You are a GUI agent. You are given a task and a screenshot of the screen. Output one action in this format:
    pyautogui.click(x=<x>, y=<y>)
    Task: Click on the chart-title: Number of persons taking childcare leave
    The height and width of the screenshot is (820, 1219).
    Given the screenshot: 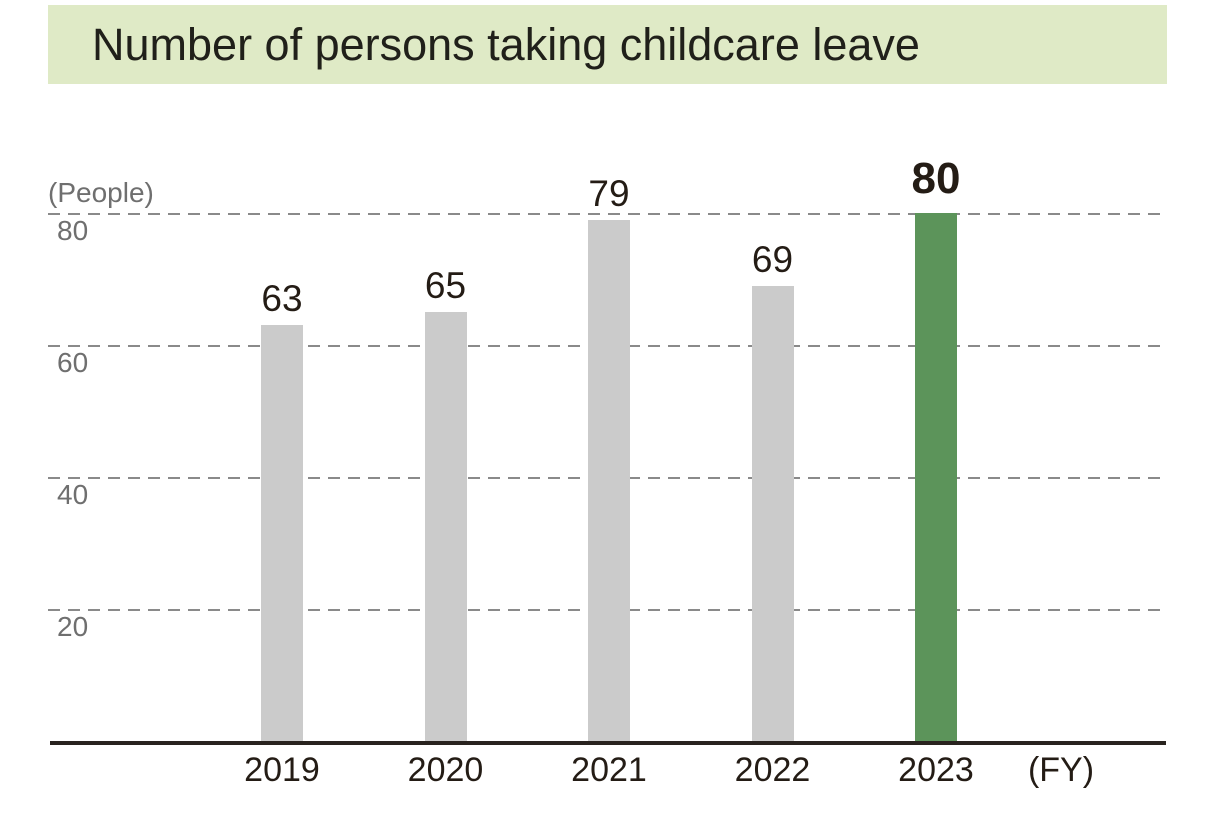 What is the action you would take?
    pyautogui.click(x=506, y=44)
    